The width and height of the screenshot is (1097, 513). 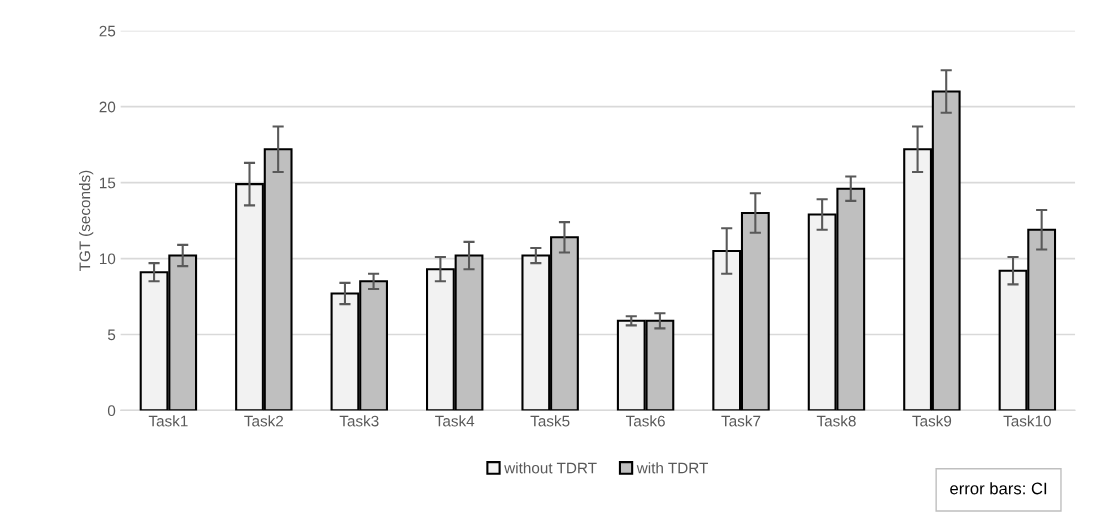 I want to click on y-tick-label: 0, so click(x=111, y=411).